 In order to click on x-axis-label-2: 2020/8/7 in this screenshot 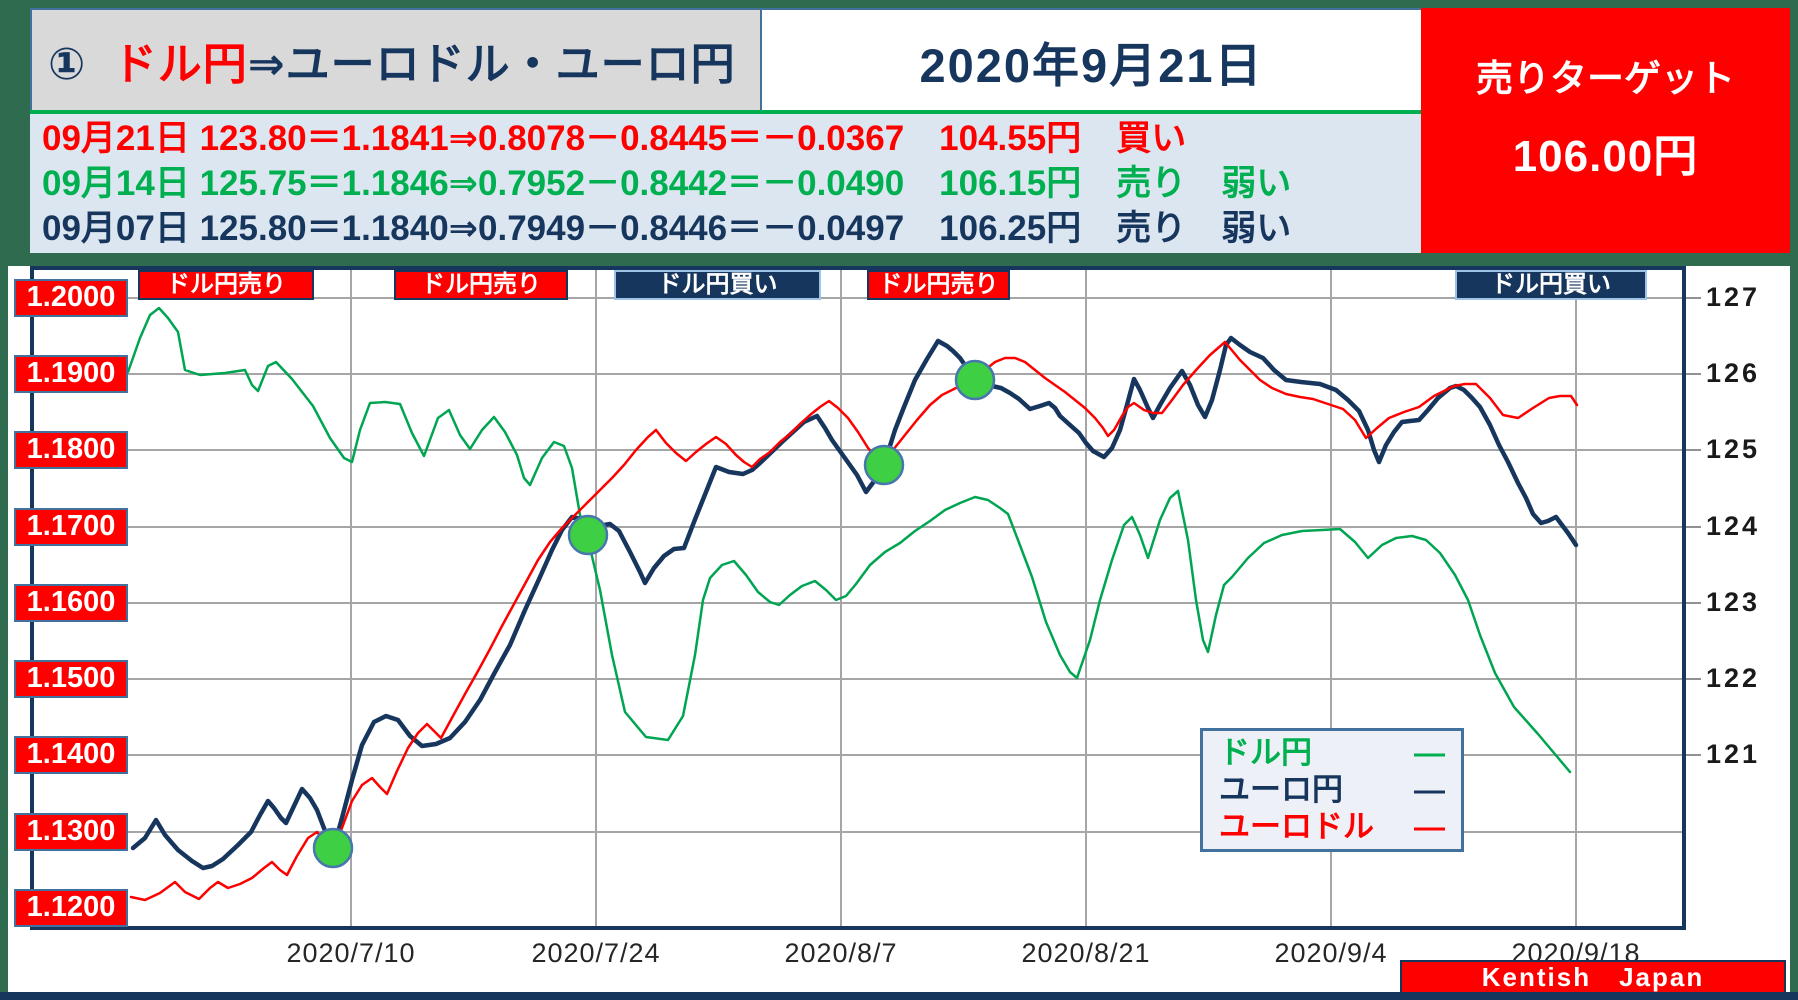, I will do `click(841, 953)`.